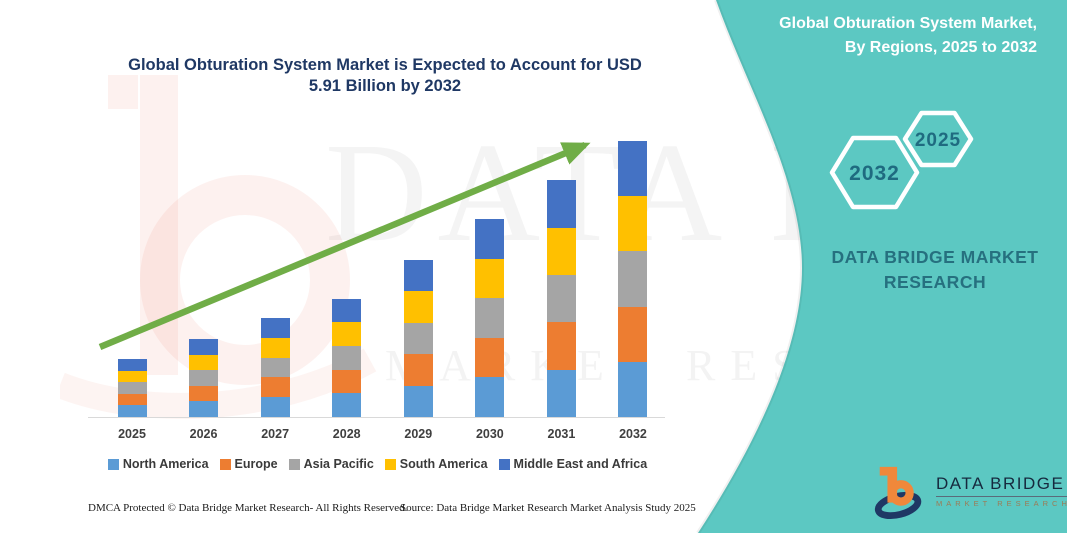  I want to click on bar-2030-segment-middle-east-and-africa, so click(490, 239).